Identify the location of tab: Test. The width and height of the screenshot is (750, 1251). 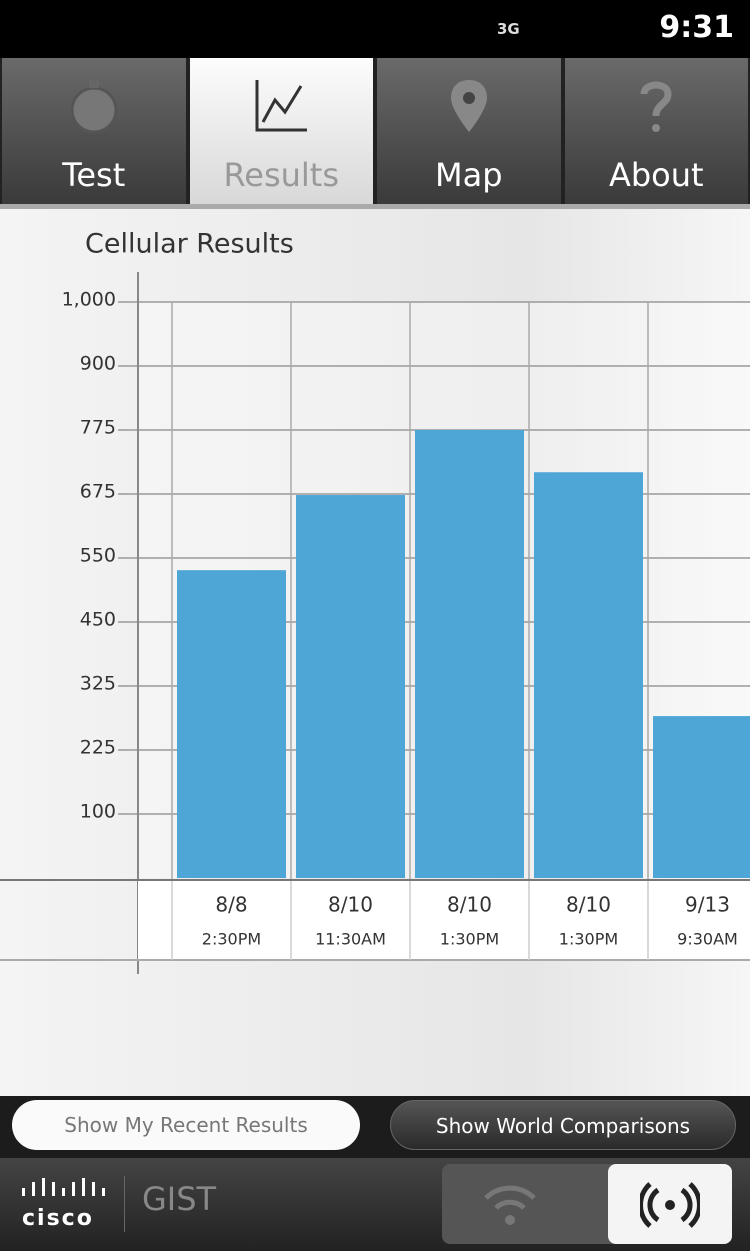
(94, 131).